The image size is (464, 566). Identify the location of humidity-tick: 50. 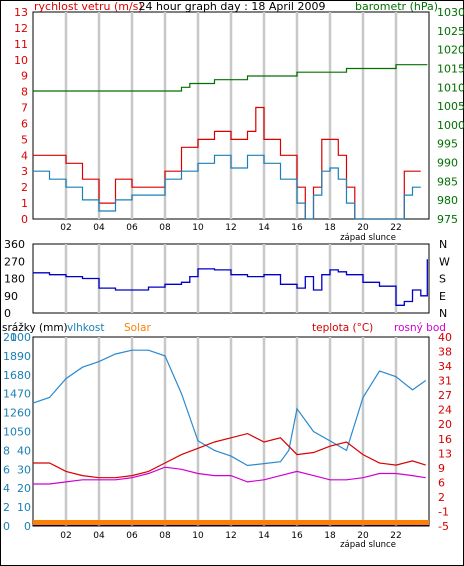
(24, 432).